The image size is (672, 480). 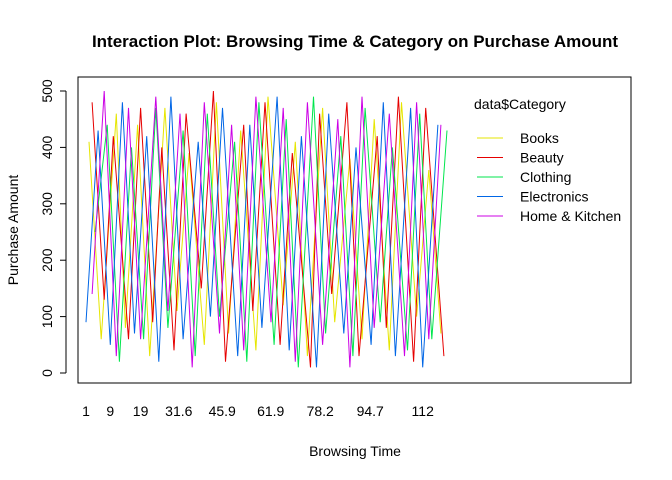 What do you see at coordinates (86, 411) in the screenshot?
I see `x-tick-label: 1` at bounding box center [86, 411].